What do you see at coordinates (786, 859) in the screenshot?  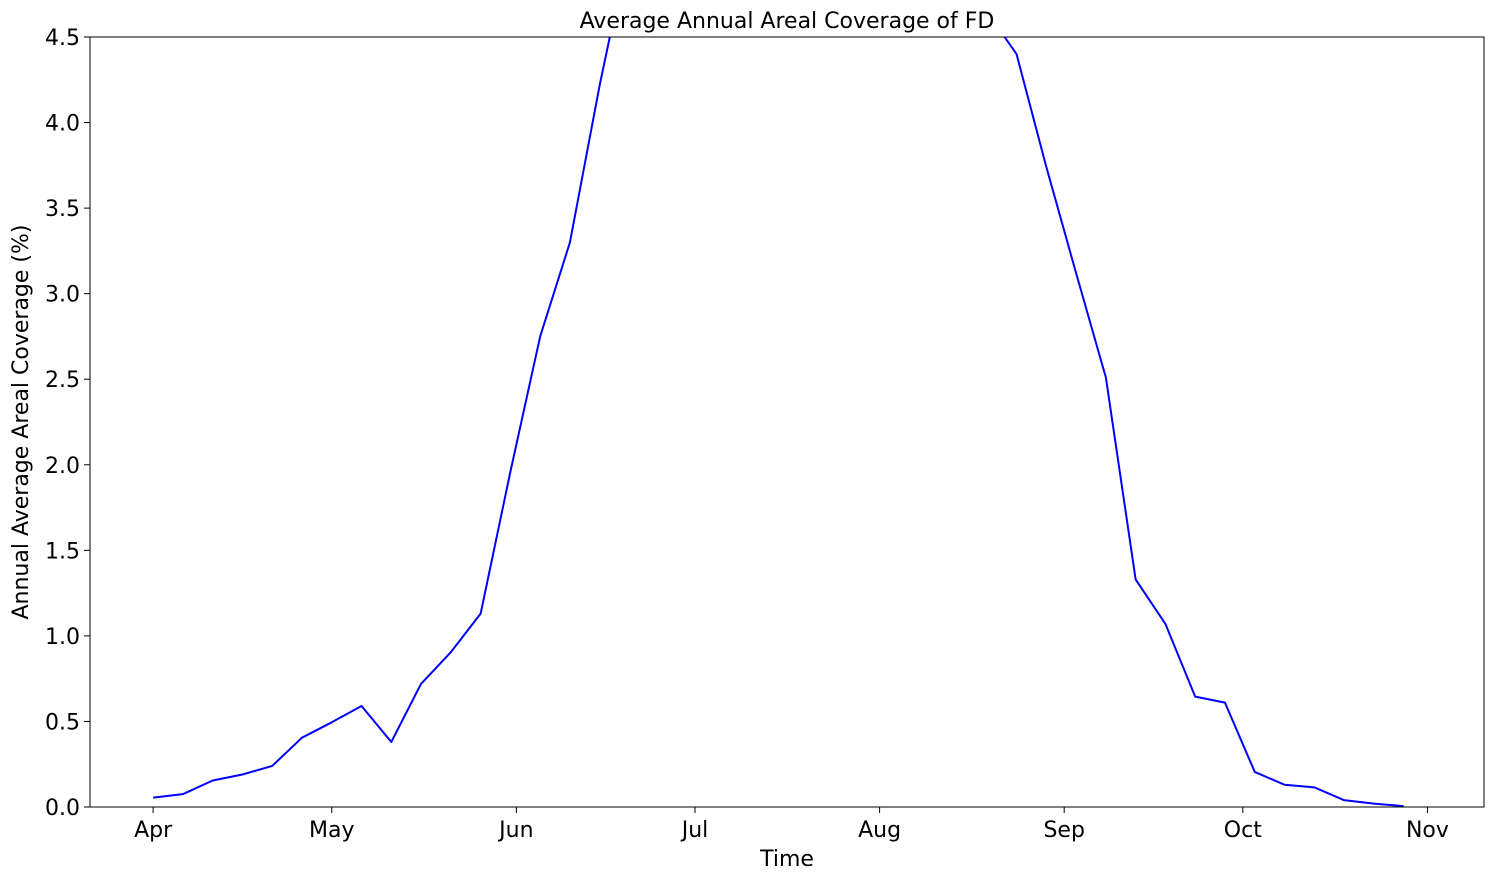 I see `x-axis-title: Time` at bounding box center [786, 859].